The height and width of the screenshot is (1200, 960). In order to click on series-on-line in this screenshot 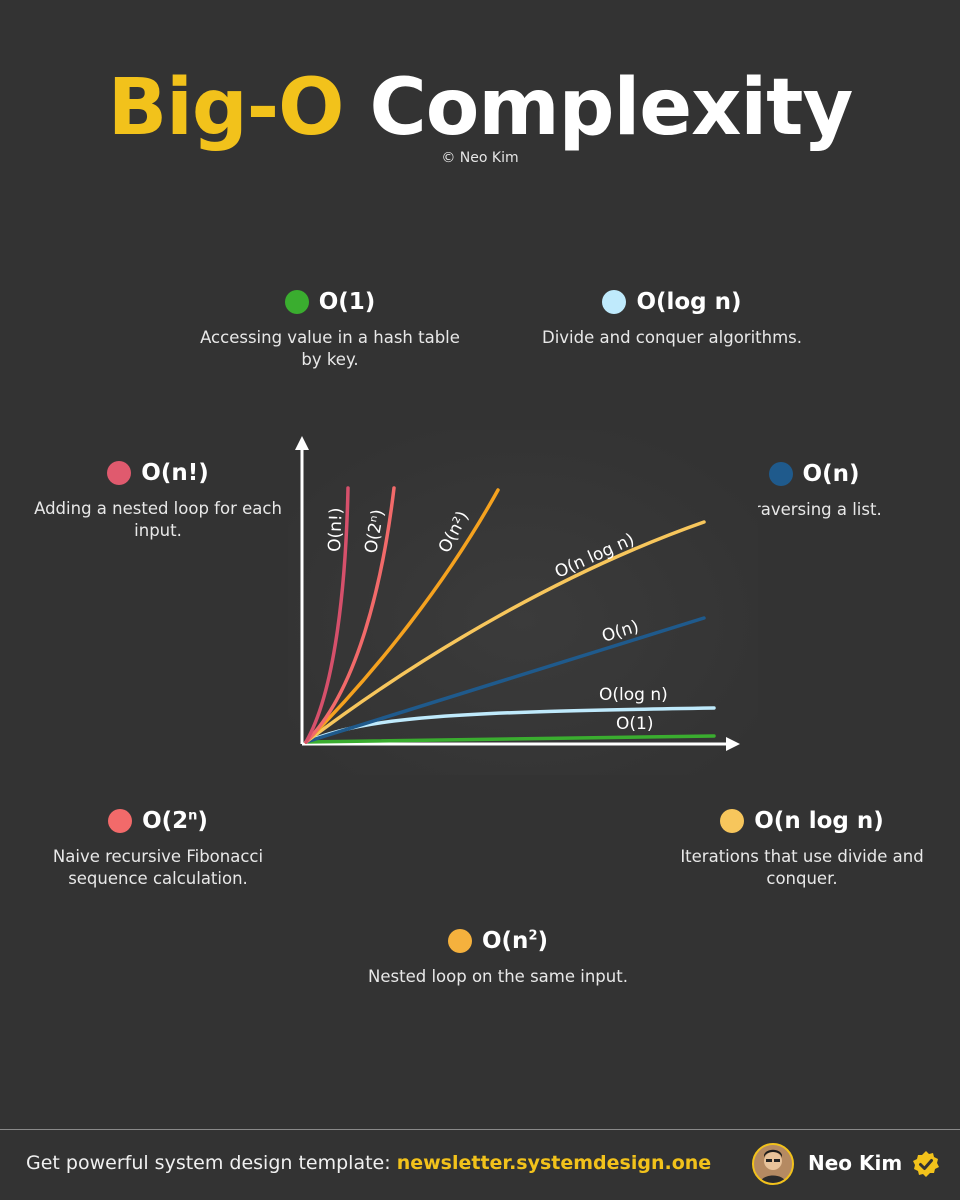, I will do `click(505, 680)`.